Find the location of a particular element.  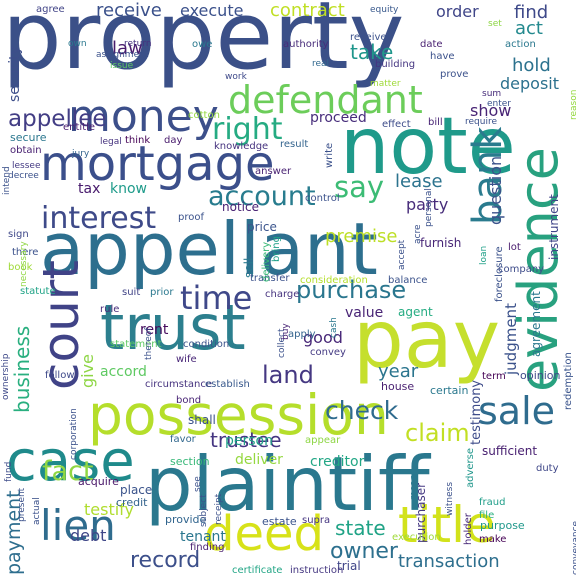

word: thereof is located at coordinates (149, 343).